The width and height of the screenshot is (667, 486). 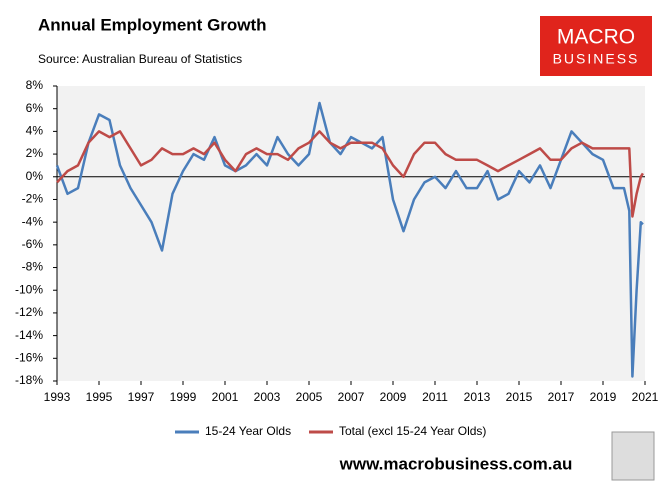 What do you see at coordinates (33, 221) in the screenshot?
I see `y-tick-label: -4%` at bounding box center [33, 221].